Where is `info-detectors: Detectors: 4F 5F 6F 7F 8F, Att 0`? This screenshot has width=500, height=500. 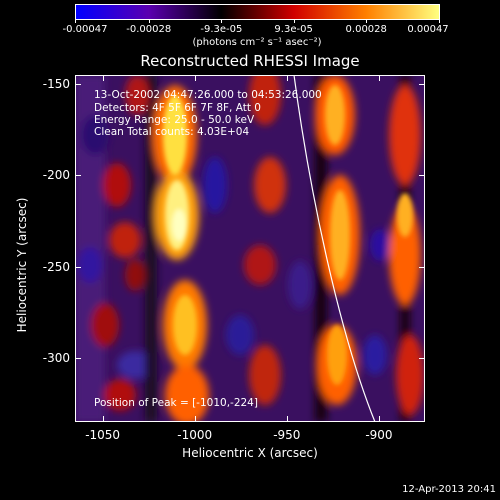
info-detectors: Detectors: 4F 5F 6F 7F 8F, Att 0 is located at coordinates (177, 108).